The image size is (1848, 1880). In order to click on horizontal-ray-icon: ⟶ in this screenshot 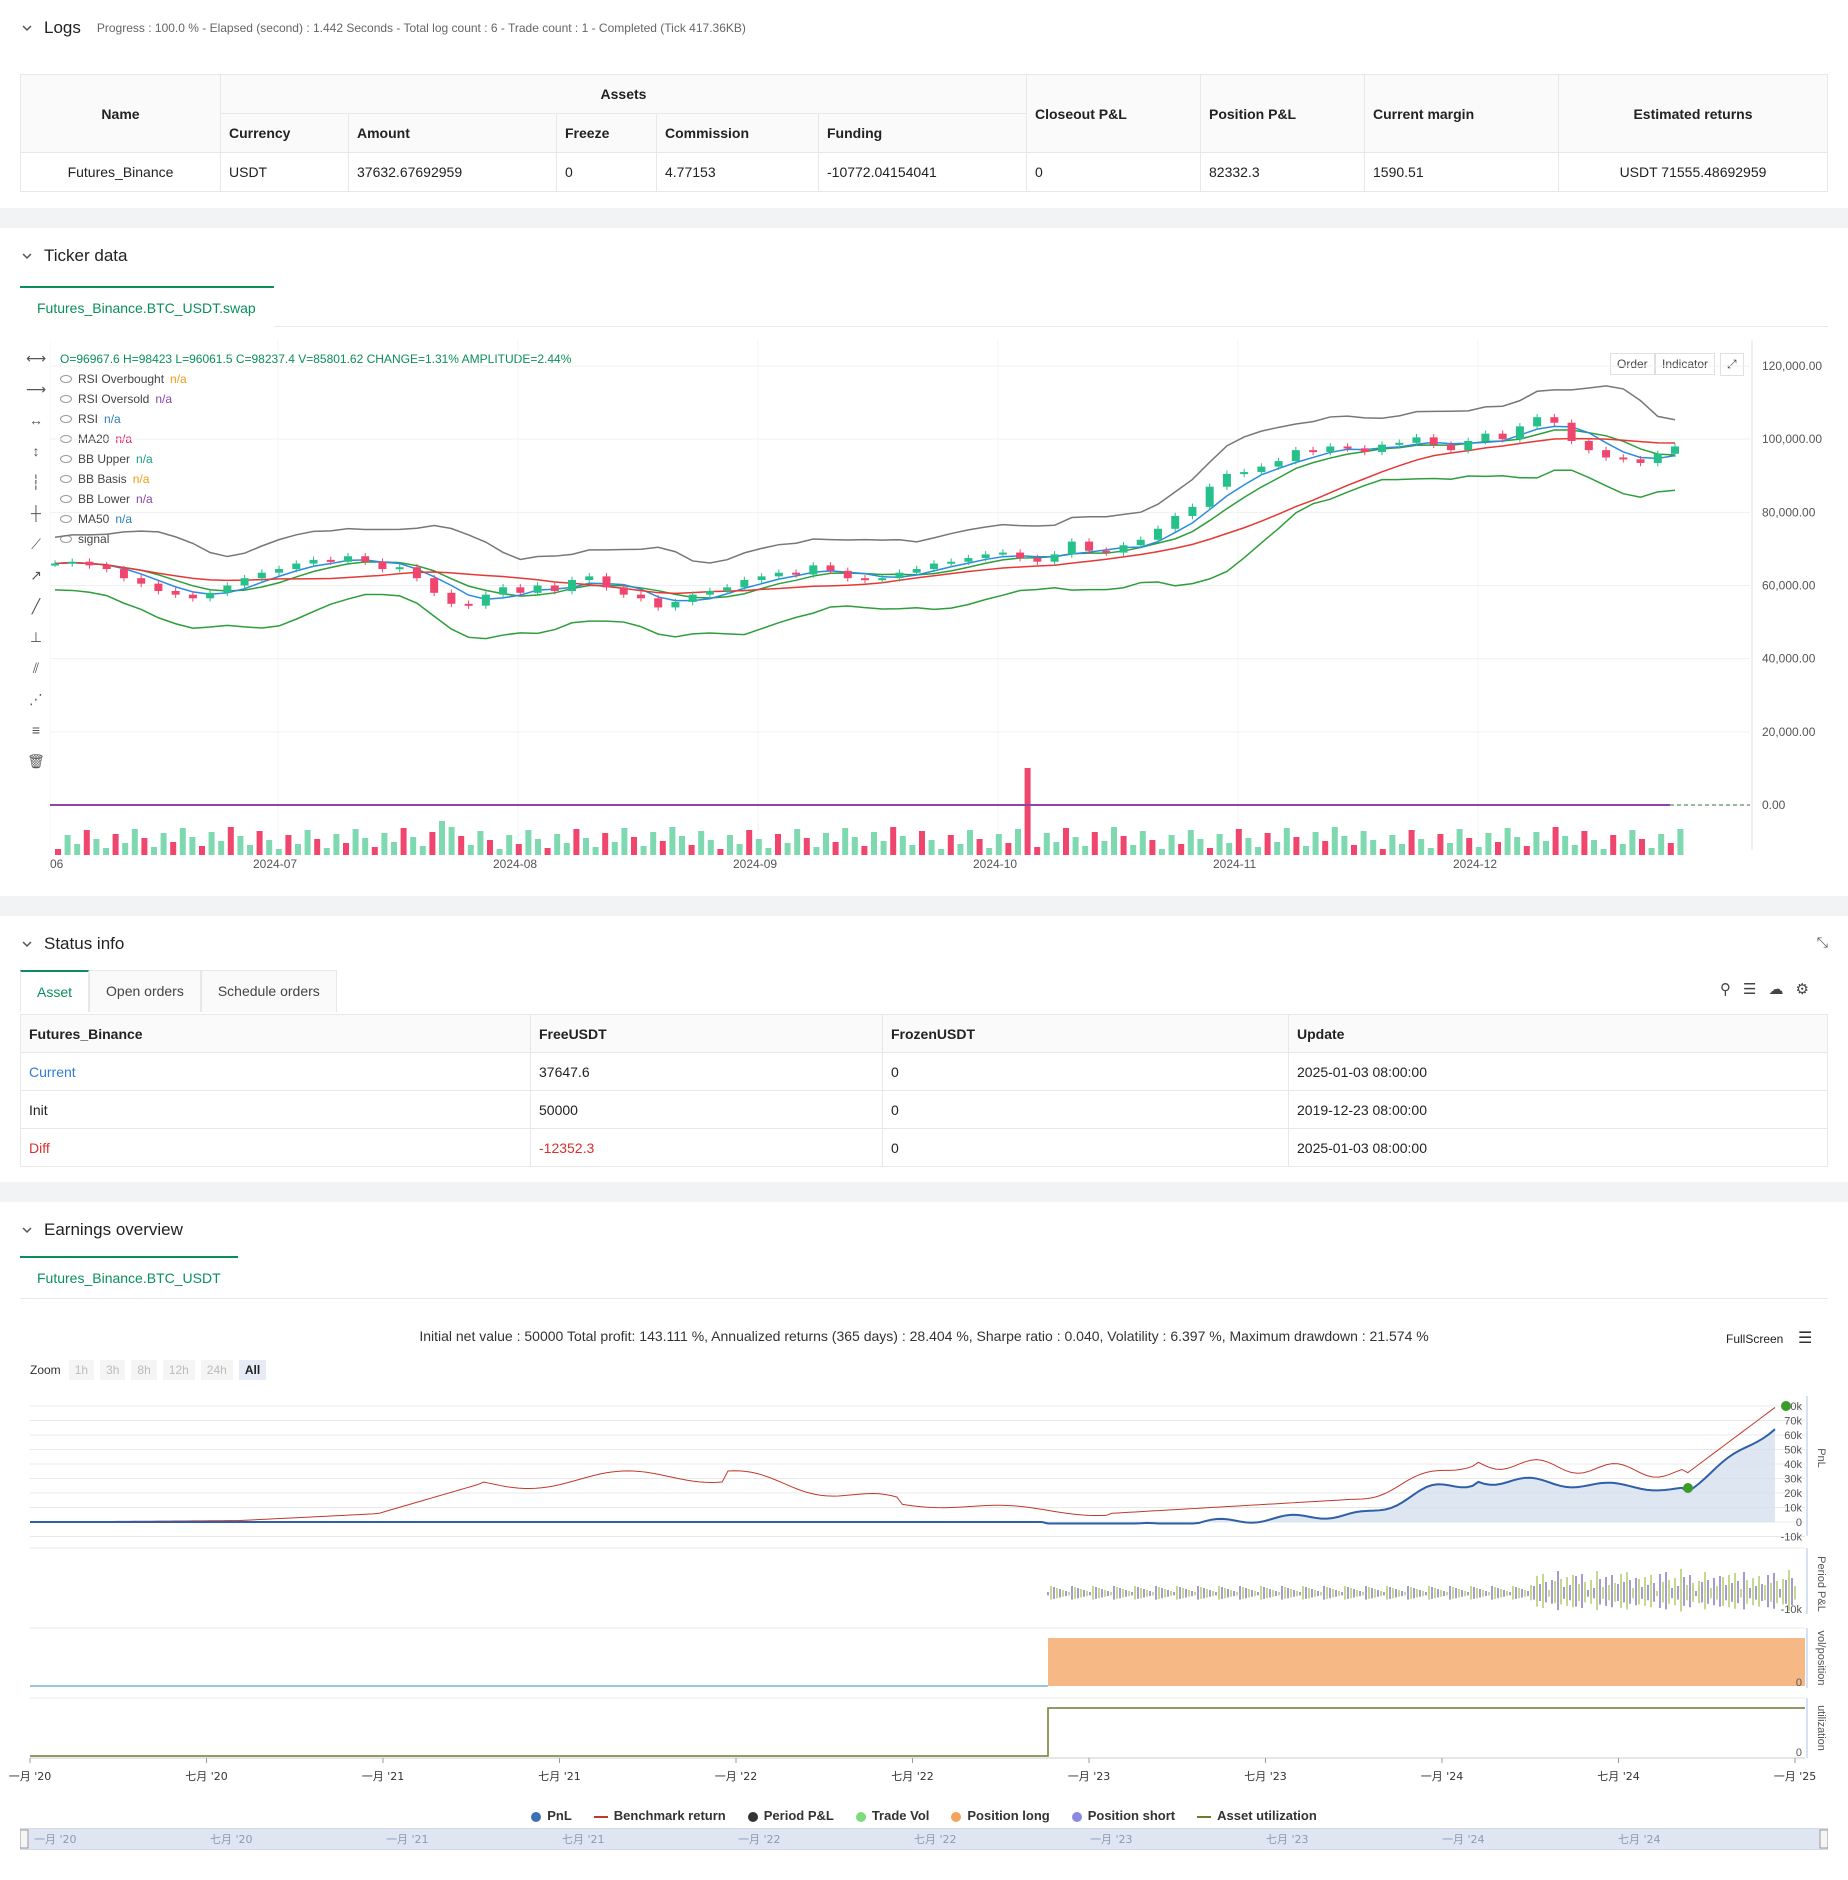, I will do `click(36, 389)`.